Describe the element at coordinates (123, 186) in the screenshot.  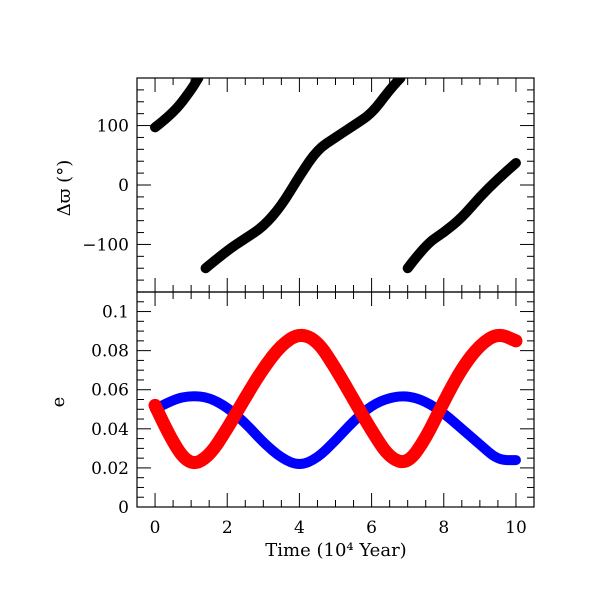
I see `top-y-tick-label: 0` at that location.